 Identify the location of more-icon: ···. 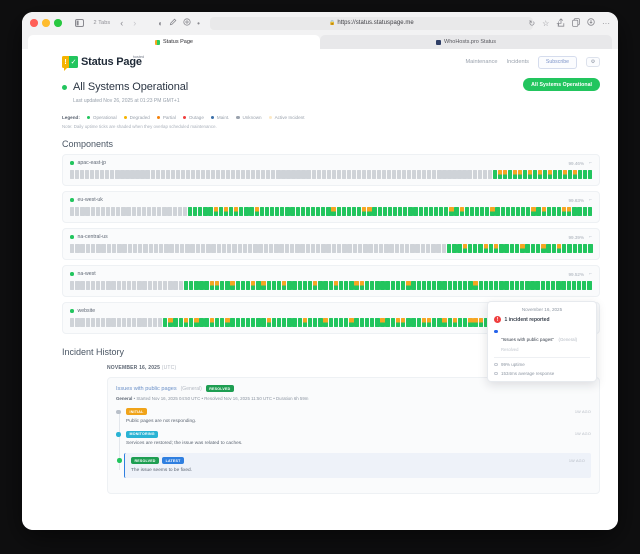
(606, 23).